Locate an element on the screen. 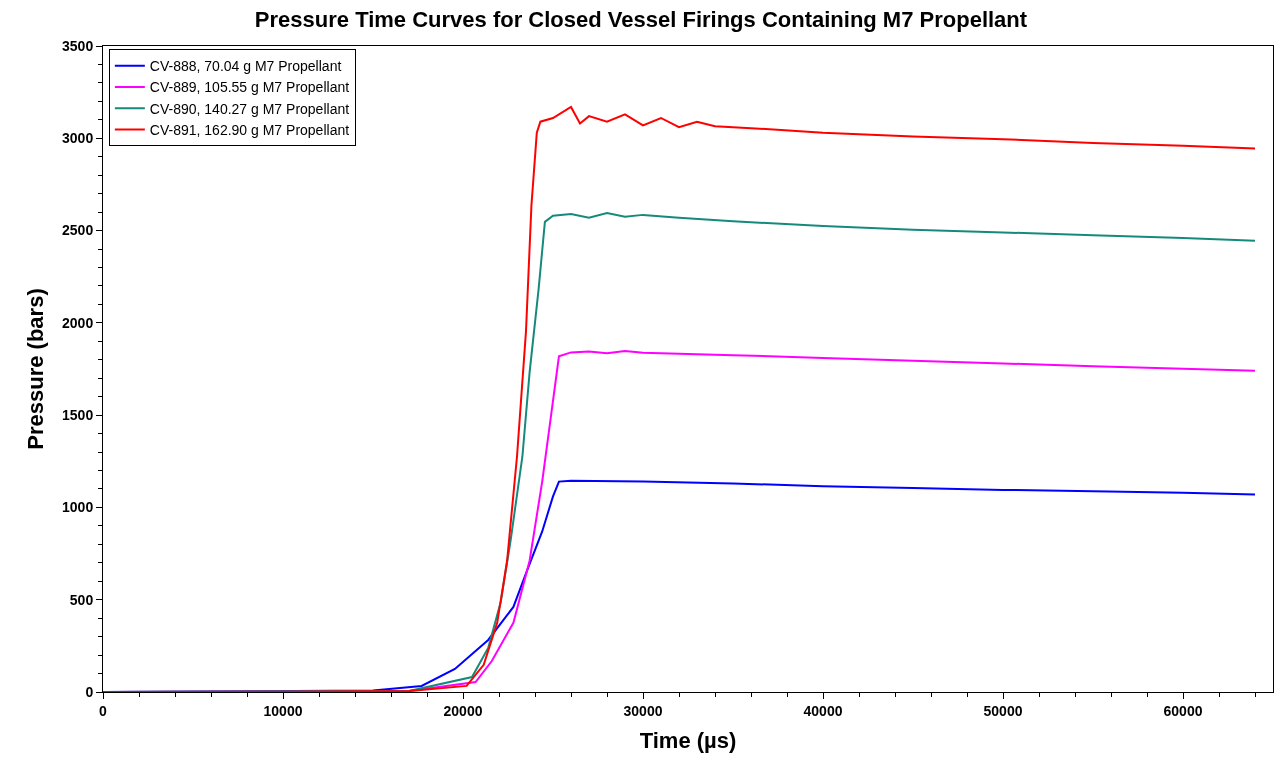  y-tick-label: 3000 is located at coordinates (78, 138).